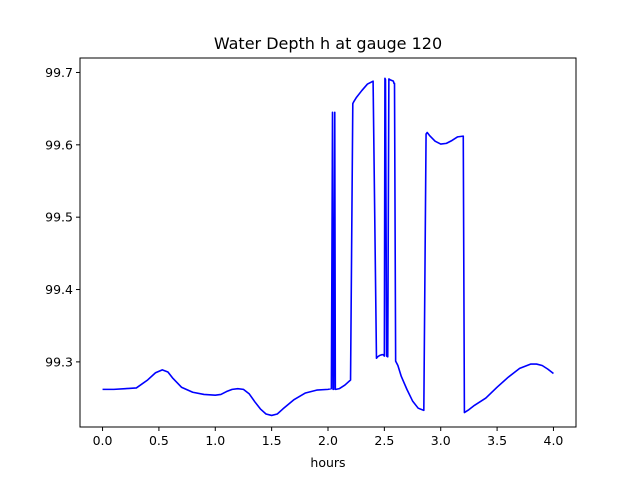  What do you see at coordinates (272, 440) in the screenshot?
I see `x-tick-label: 1.5` at bounding box center [272, 440].